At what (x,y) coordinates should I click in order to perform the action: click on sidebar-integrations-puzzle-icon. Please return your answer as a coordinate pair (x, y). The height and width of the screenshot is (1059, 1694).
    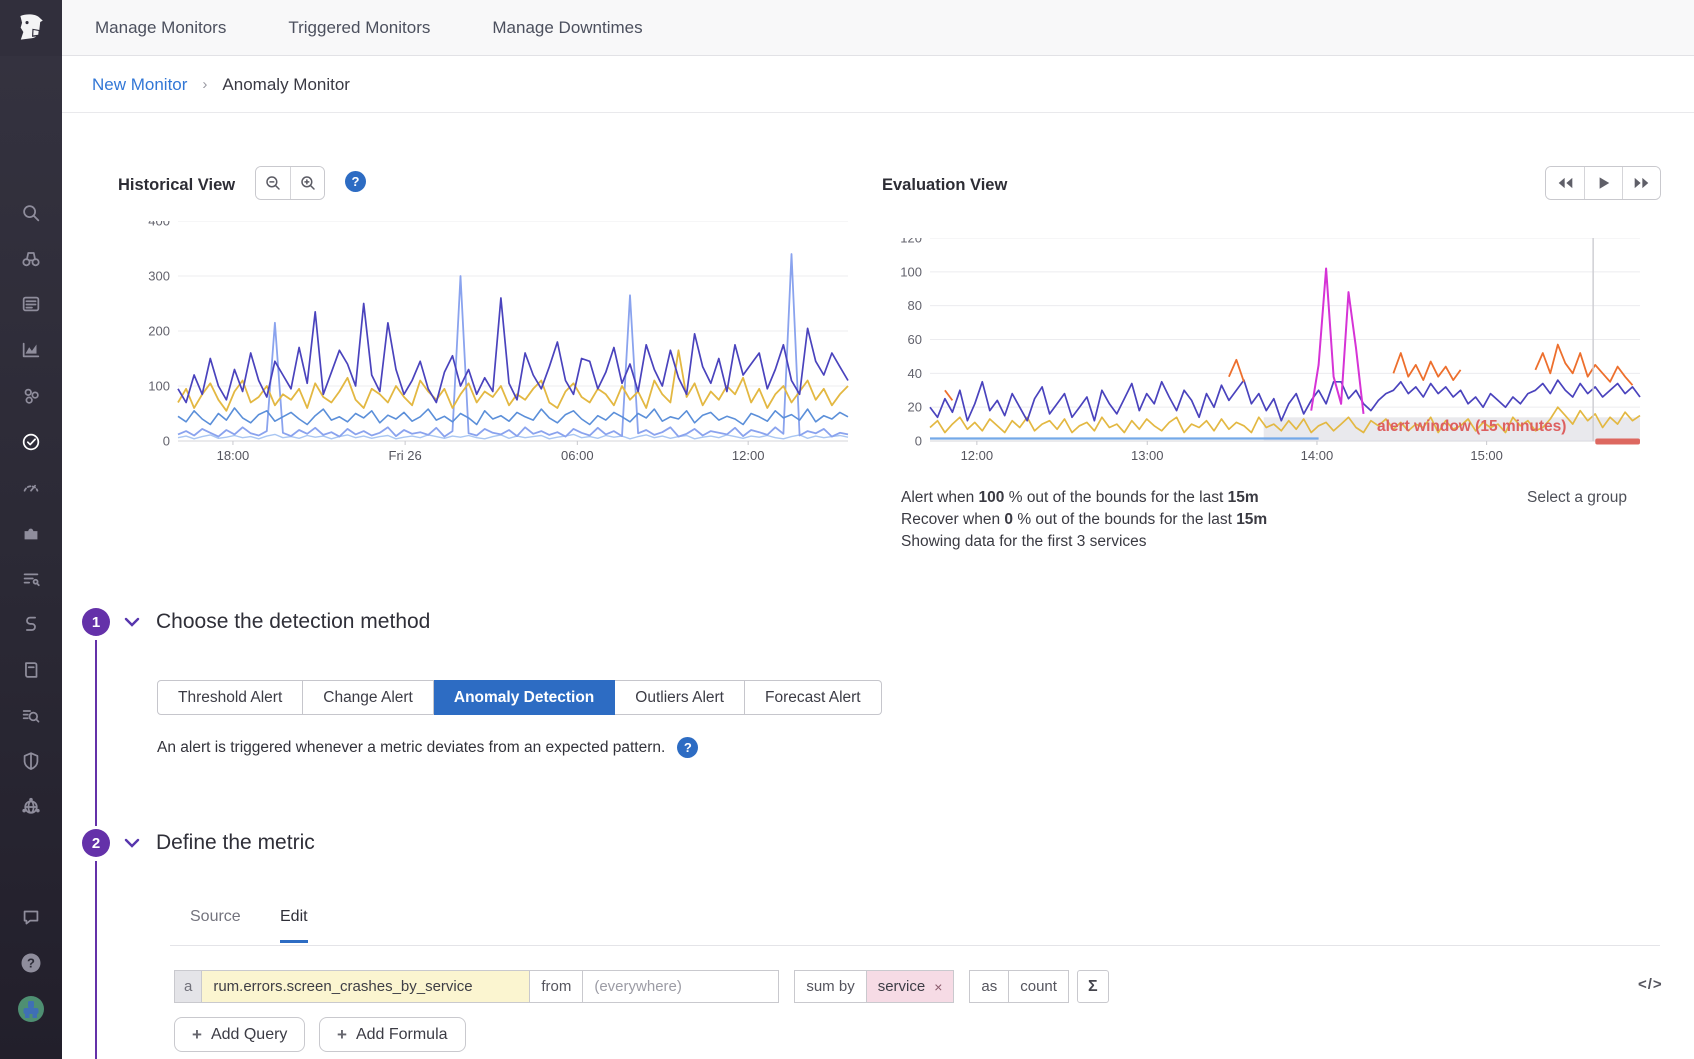
    Looking at the image, I should click on (31, 533).